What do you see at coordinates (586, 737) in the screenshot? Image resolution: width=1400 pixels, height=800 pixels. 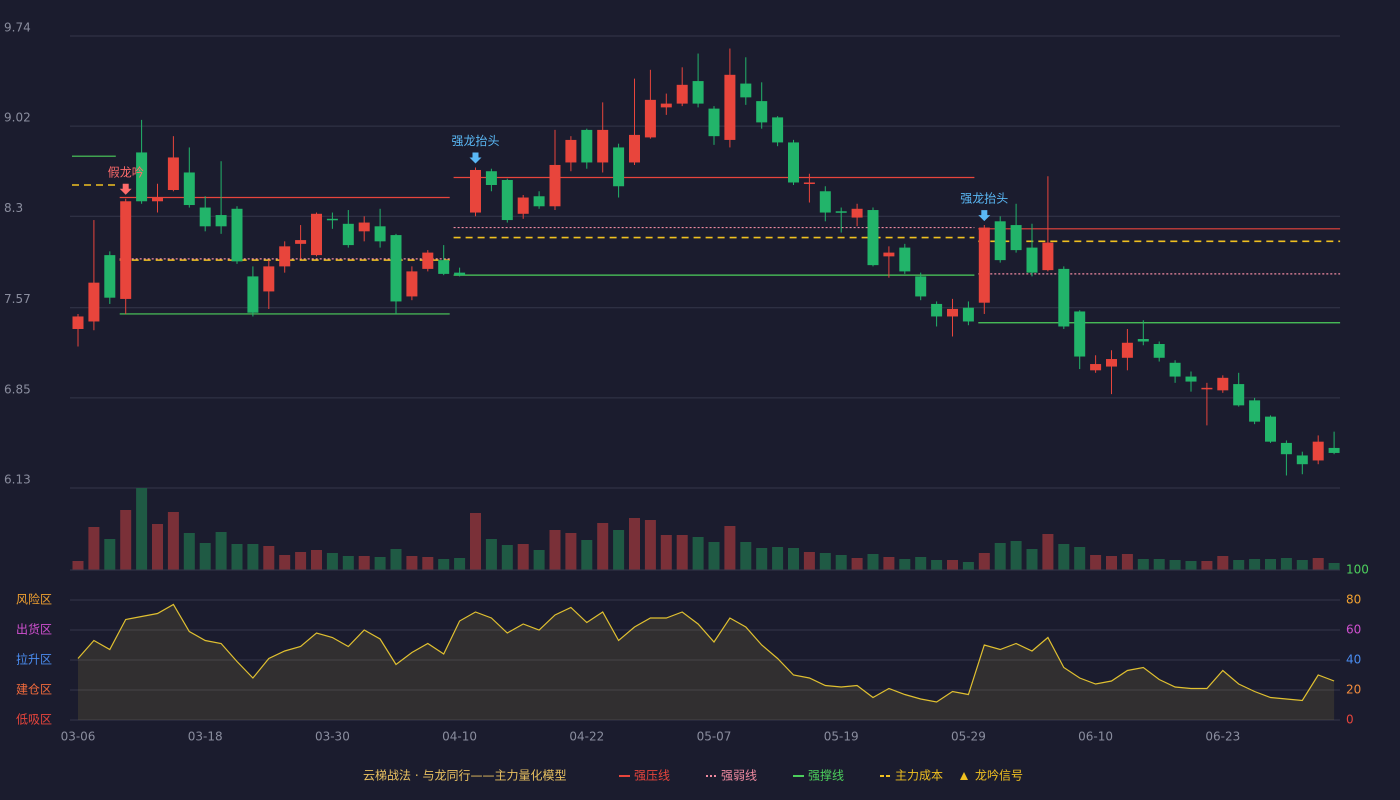 I see `x-tick-label: 04-22` at bounding box center [586, 737].